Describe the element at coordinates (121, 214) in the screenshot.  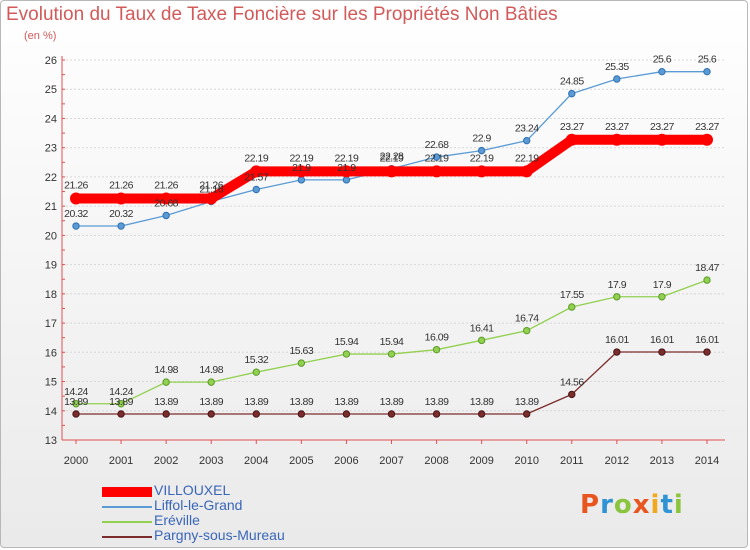
I see `data-label: 20.32` at that location.